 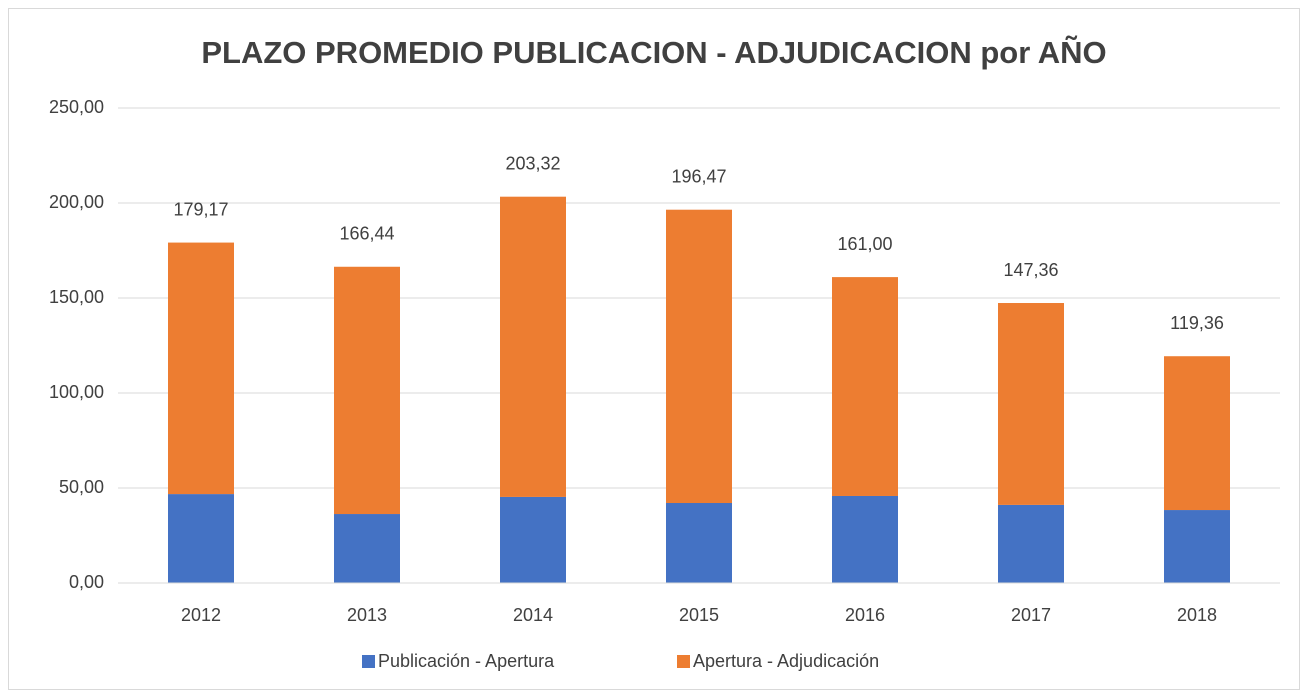 What do you see at coordinates (466, 661) in the screenshot?
I see `legend-label: Publicación - Apertura` at bounding box center [466, 661].